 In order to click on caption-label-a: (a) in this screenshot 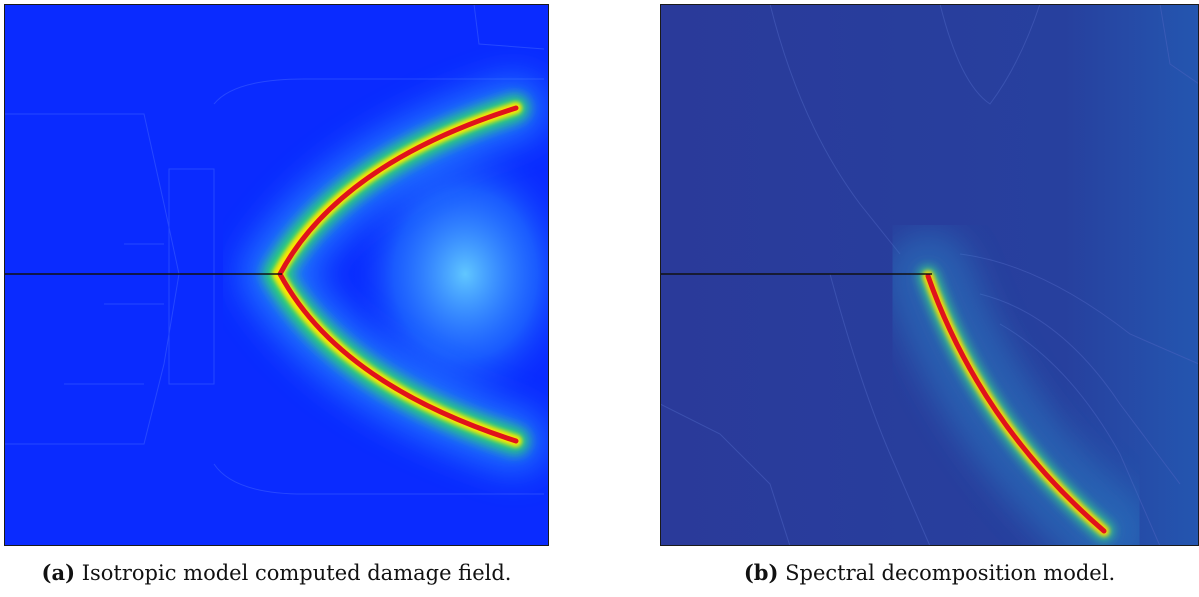, I will do `click(58, 572)`.